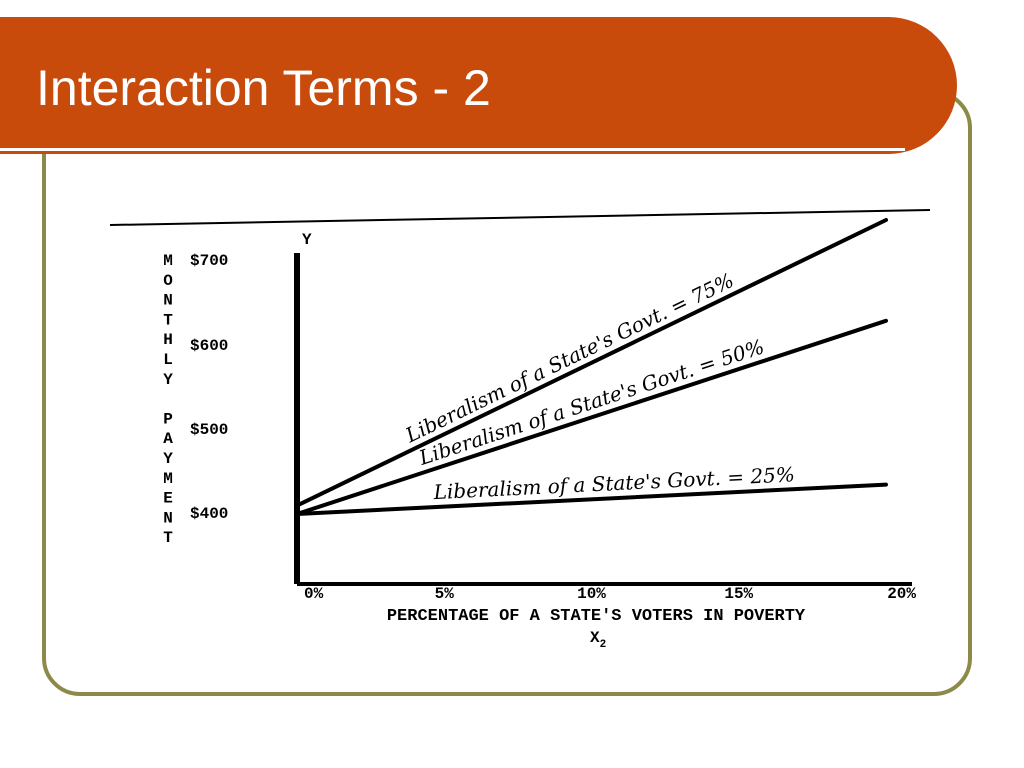 The height and width of the screenshot is (768, 1024). I want to click on x-tick-label: 10%, so click(591, 594).